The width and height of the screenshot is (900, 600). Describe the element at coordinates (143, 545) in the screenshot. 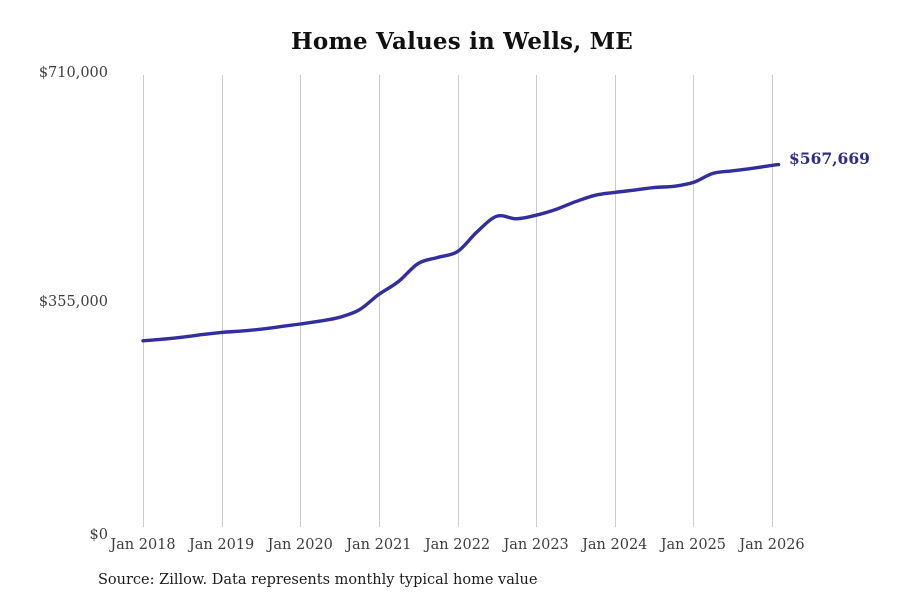

I see `x-tick-label: Jan 2018` at that location.